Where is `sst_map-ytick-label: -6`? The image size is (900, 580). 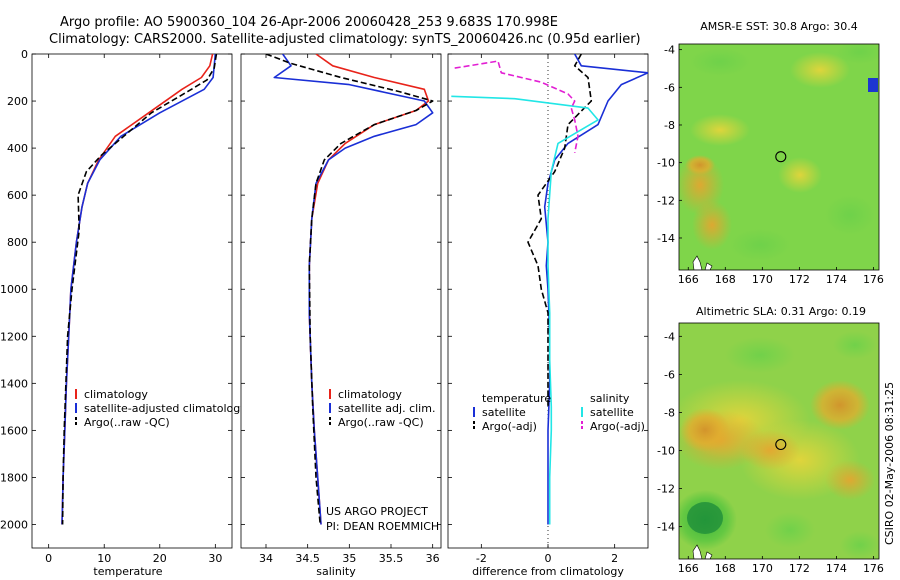 sst_map-ytick-label: -6 is located at coordinates (669, 87).